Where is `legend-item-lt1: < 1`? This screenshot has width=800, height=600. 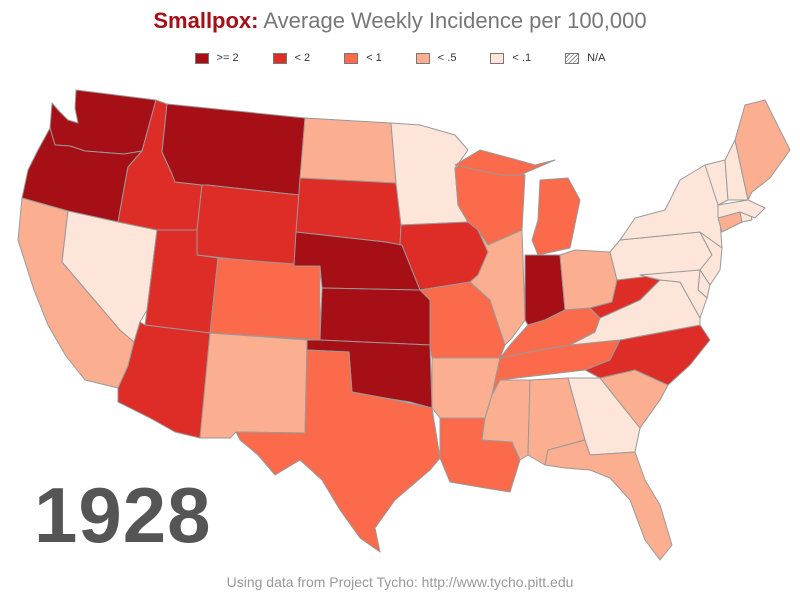
legend-item-lt1: < 1 is located at coordinates (363, 58).